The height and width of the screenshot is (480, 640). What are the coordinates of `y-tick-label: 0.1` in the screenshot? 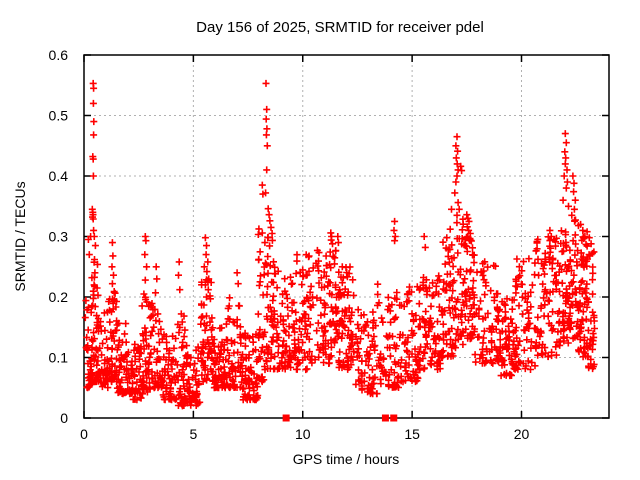 It's located at (59, 358).